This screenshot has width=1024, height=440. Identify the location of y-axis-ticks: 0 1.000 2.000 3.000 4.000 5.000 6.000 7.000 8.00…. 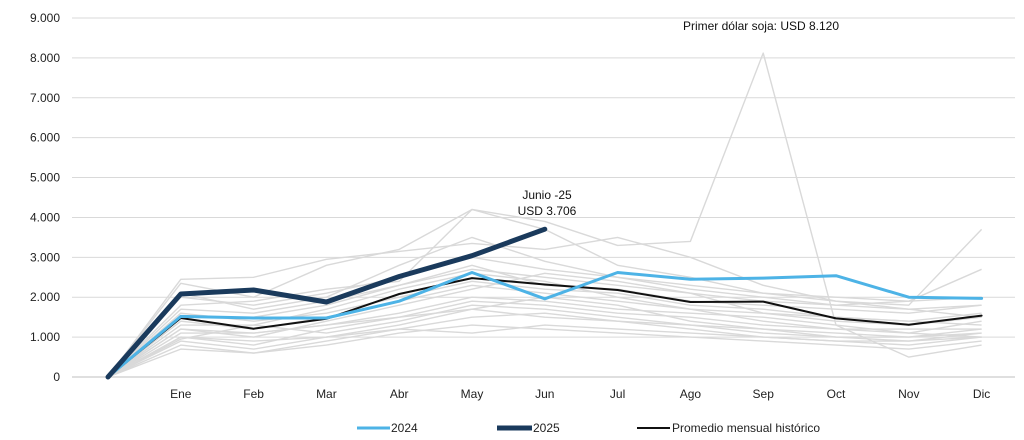
(45, 197).